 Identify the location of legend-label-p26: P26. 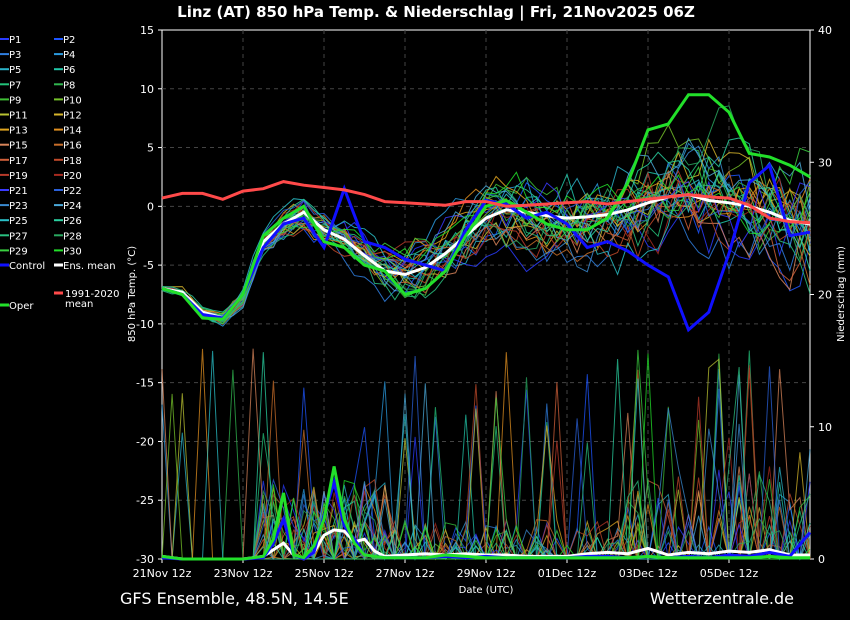
(72, 221).